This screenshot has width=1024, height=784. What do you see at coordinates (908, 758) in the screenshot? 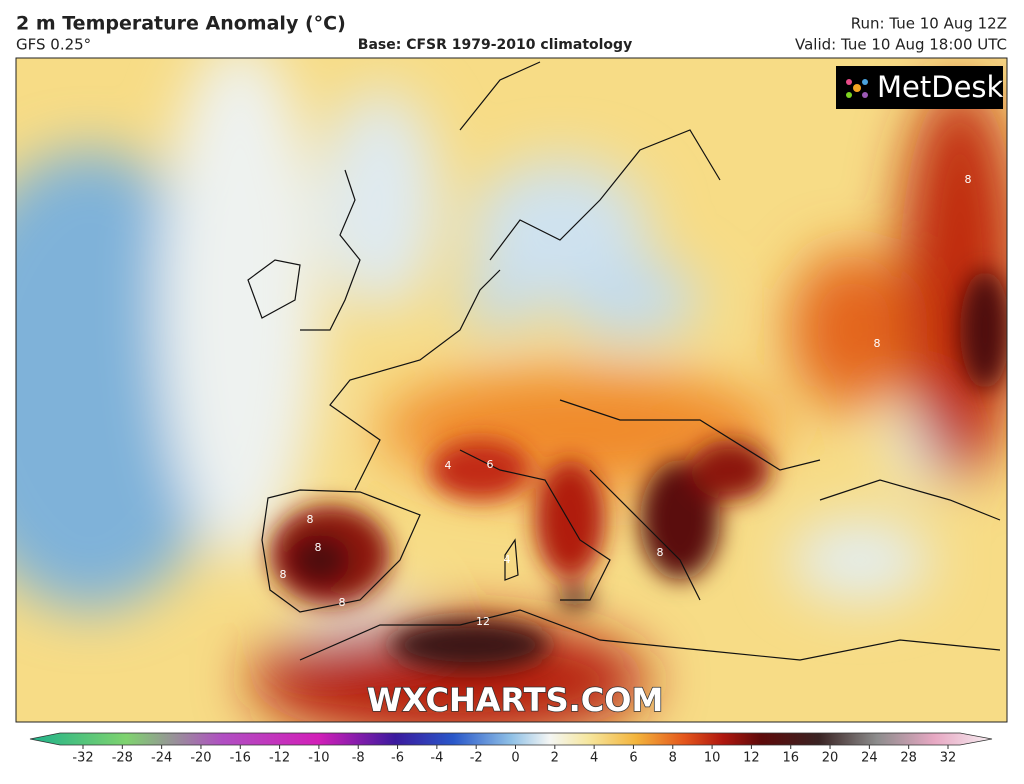
I see `colorbar-tick-label: 28` at bounding box center [908, 758].